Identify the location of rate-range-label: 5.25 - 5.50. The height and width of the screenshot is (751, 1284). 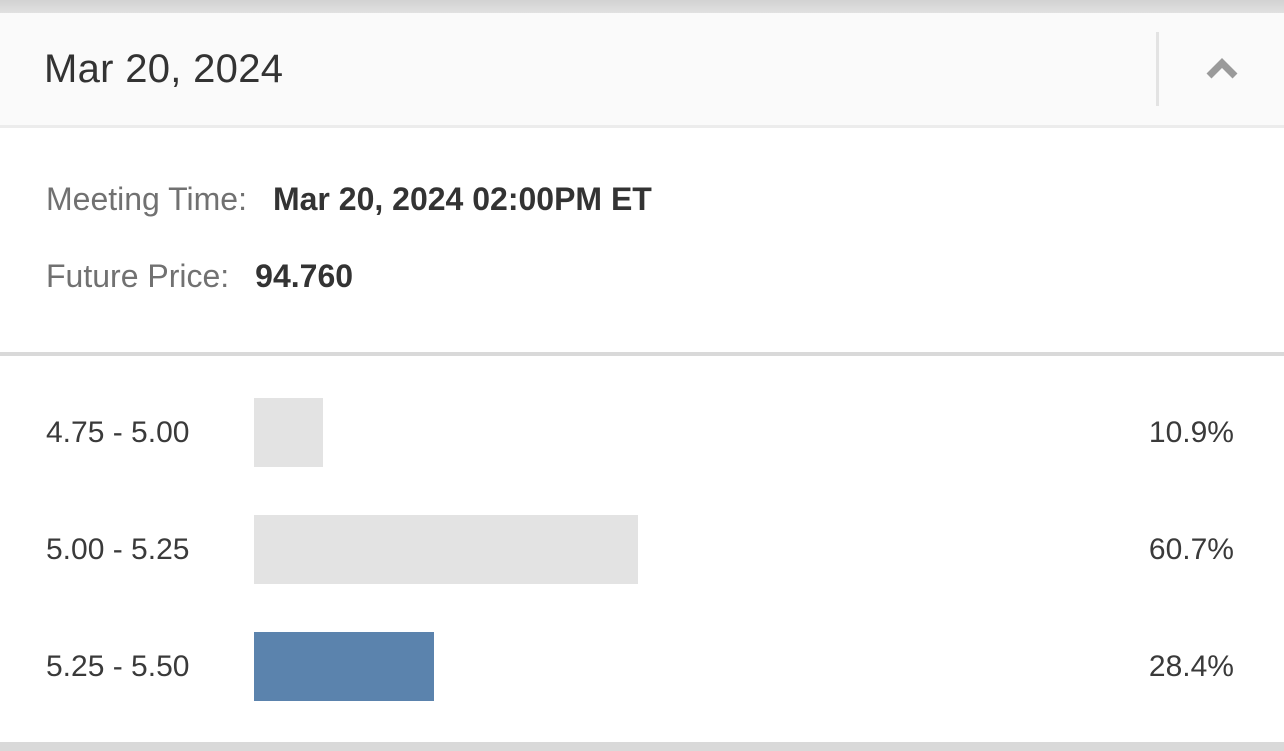
(118, 666).